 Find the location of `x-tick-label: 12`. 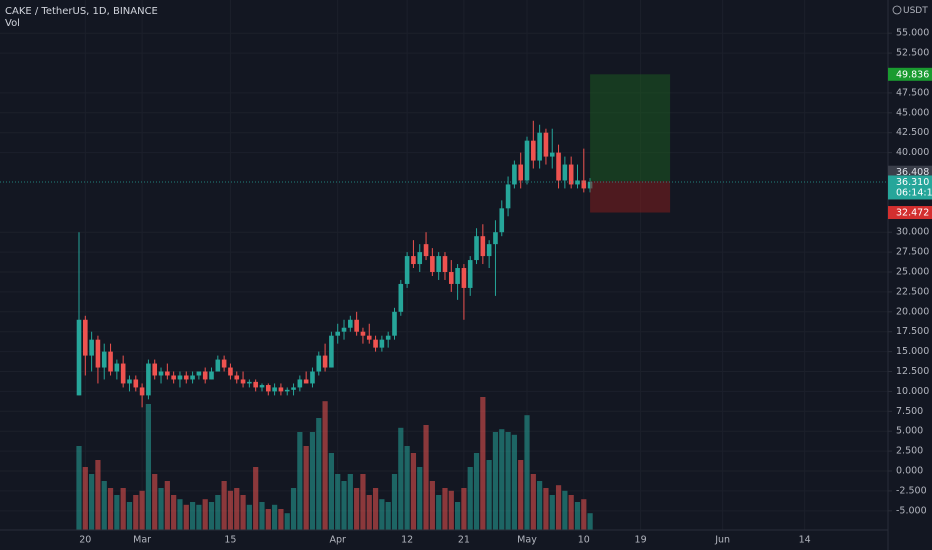

x-tick-label: 12 is located at coordinates (407, 540).